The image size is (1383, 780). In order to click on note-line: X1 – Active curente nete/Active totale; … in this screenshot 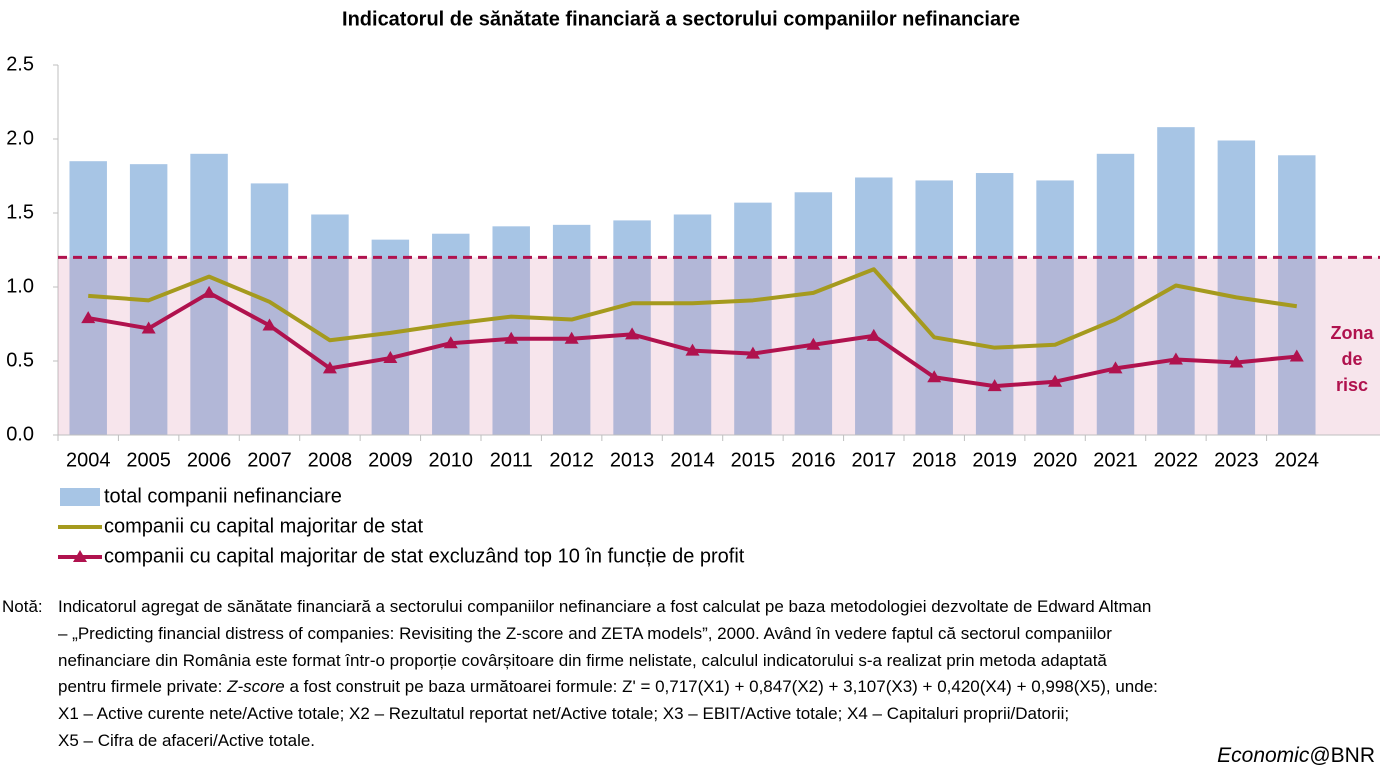, I will do `click(608, 714)`.